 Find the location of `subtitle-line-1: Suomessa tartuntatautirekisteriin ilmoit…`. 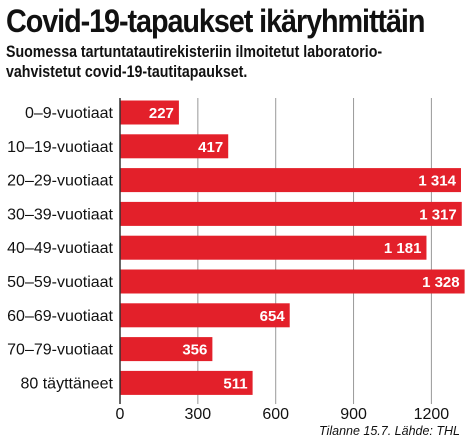

subtitle-line-1: Suomessa tartuntatautirekisteriin ilmoit… is located at coordinates (194, 52).